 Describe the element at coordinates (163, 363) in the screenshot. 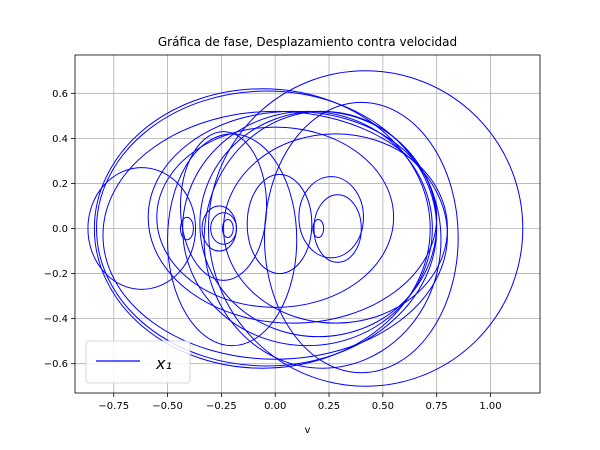

I see `legend-label-x1: x₁` at that location.